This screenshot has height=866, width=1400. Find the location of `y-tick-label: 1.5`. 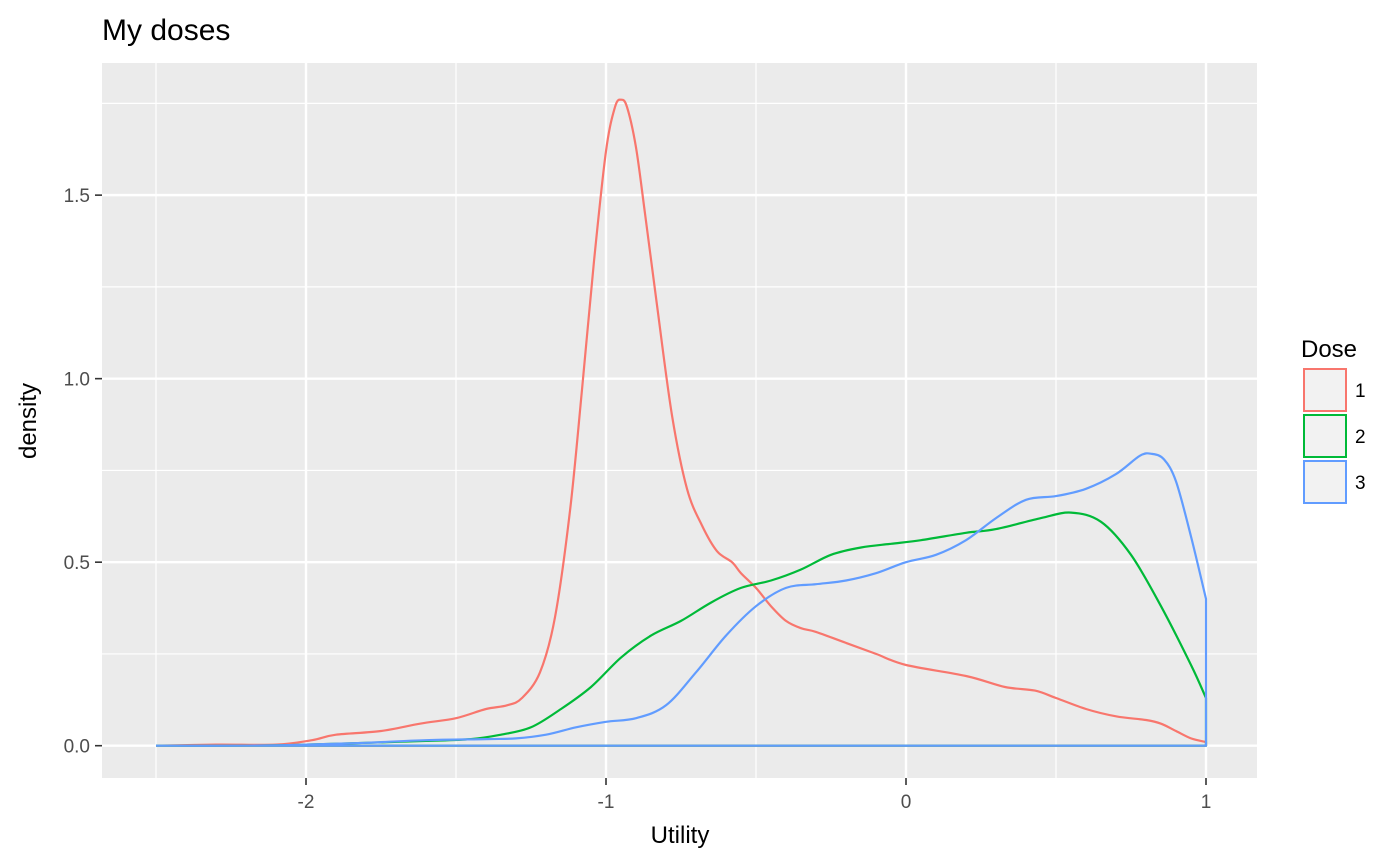

y-tick-label: 1.5 is located at coordinates (77, 196).